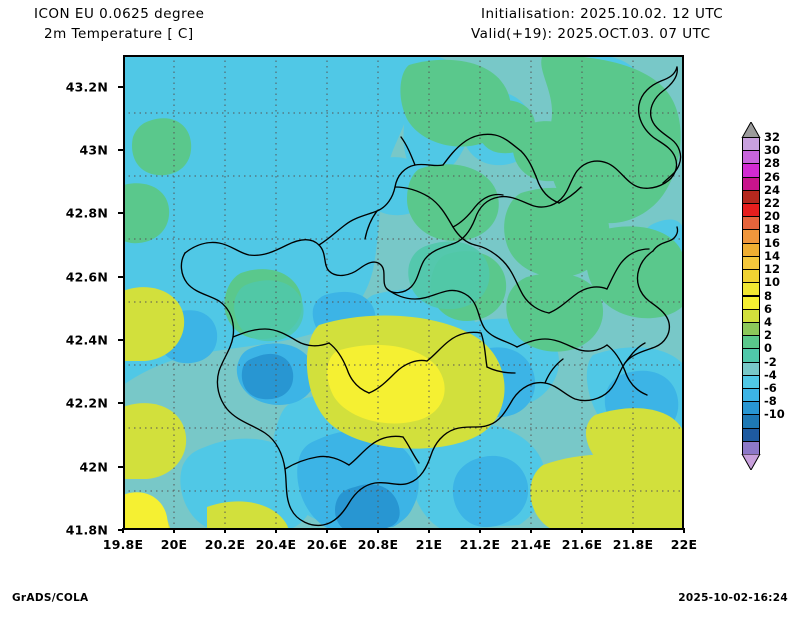 This screenshot has height=618, width=800. What do you see at coordinates (772, 216) in the screenshot?
I see `colorbar-tick-label: 20` at bounding box center [772, 216].